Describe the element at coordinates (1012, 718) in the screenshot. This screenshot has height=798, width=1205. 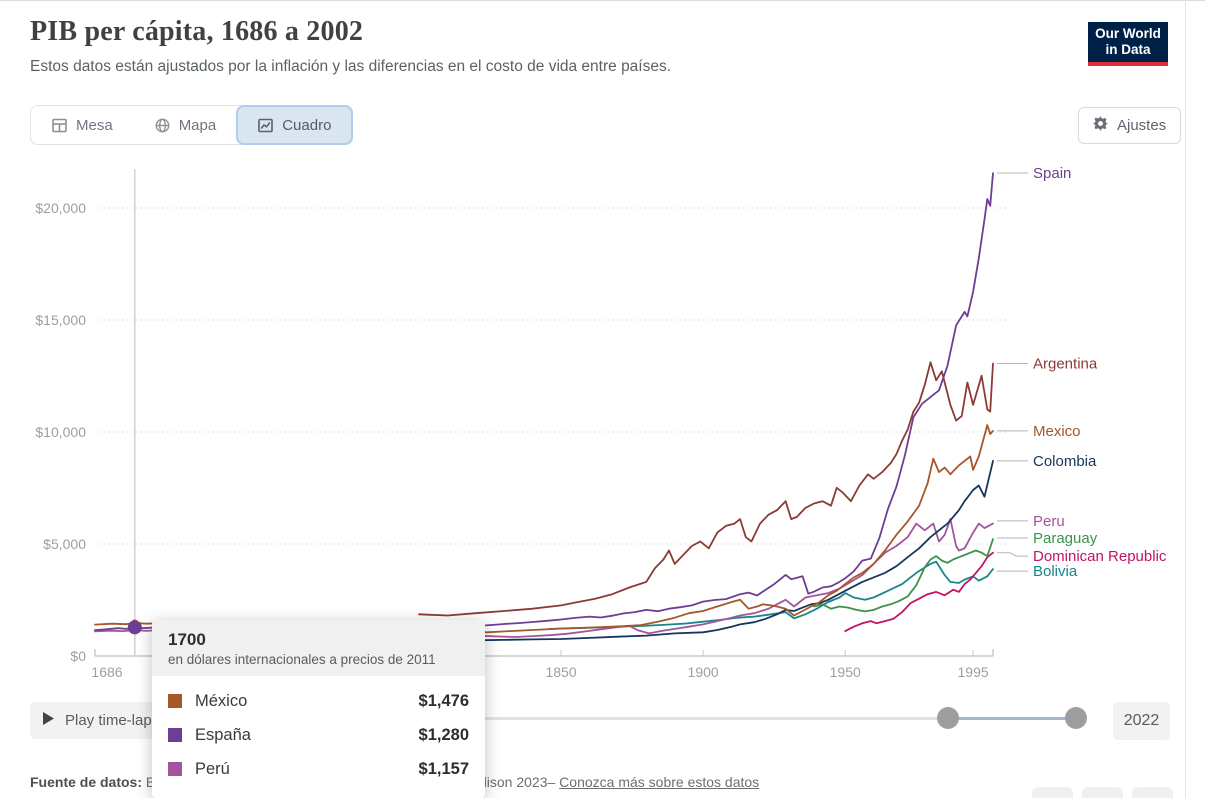
I see `timeline-selected-range` at that location.